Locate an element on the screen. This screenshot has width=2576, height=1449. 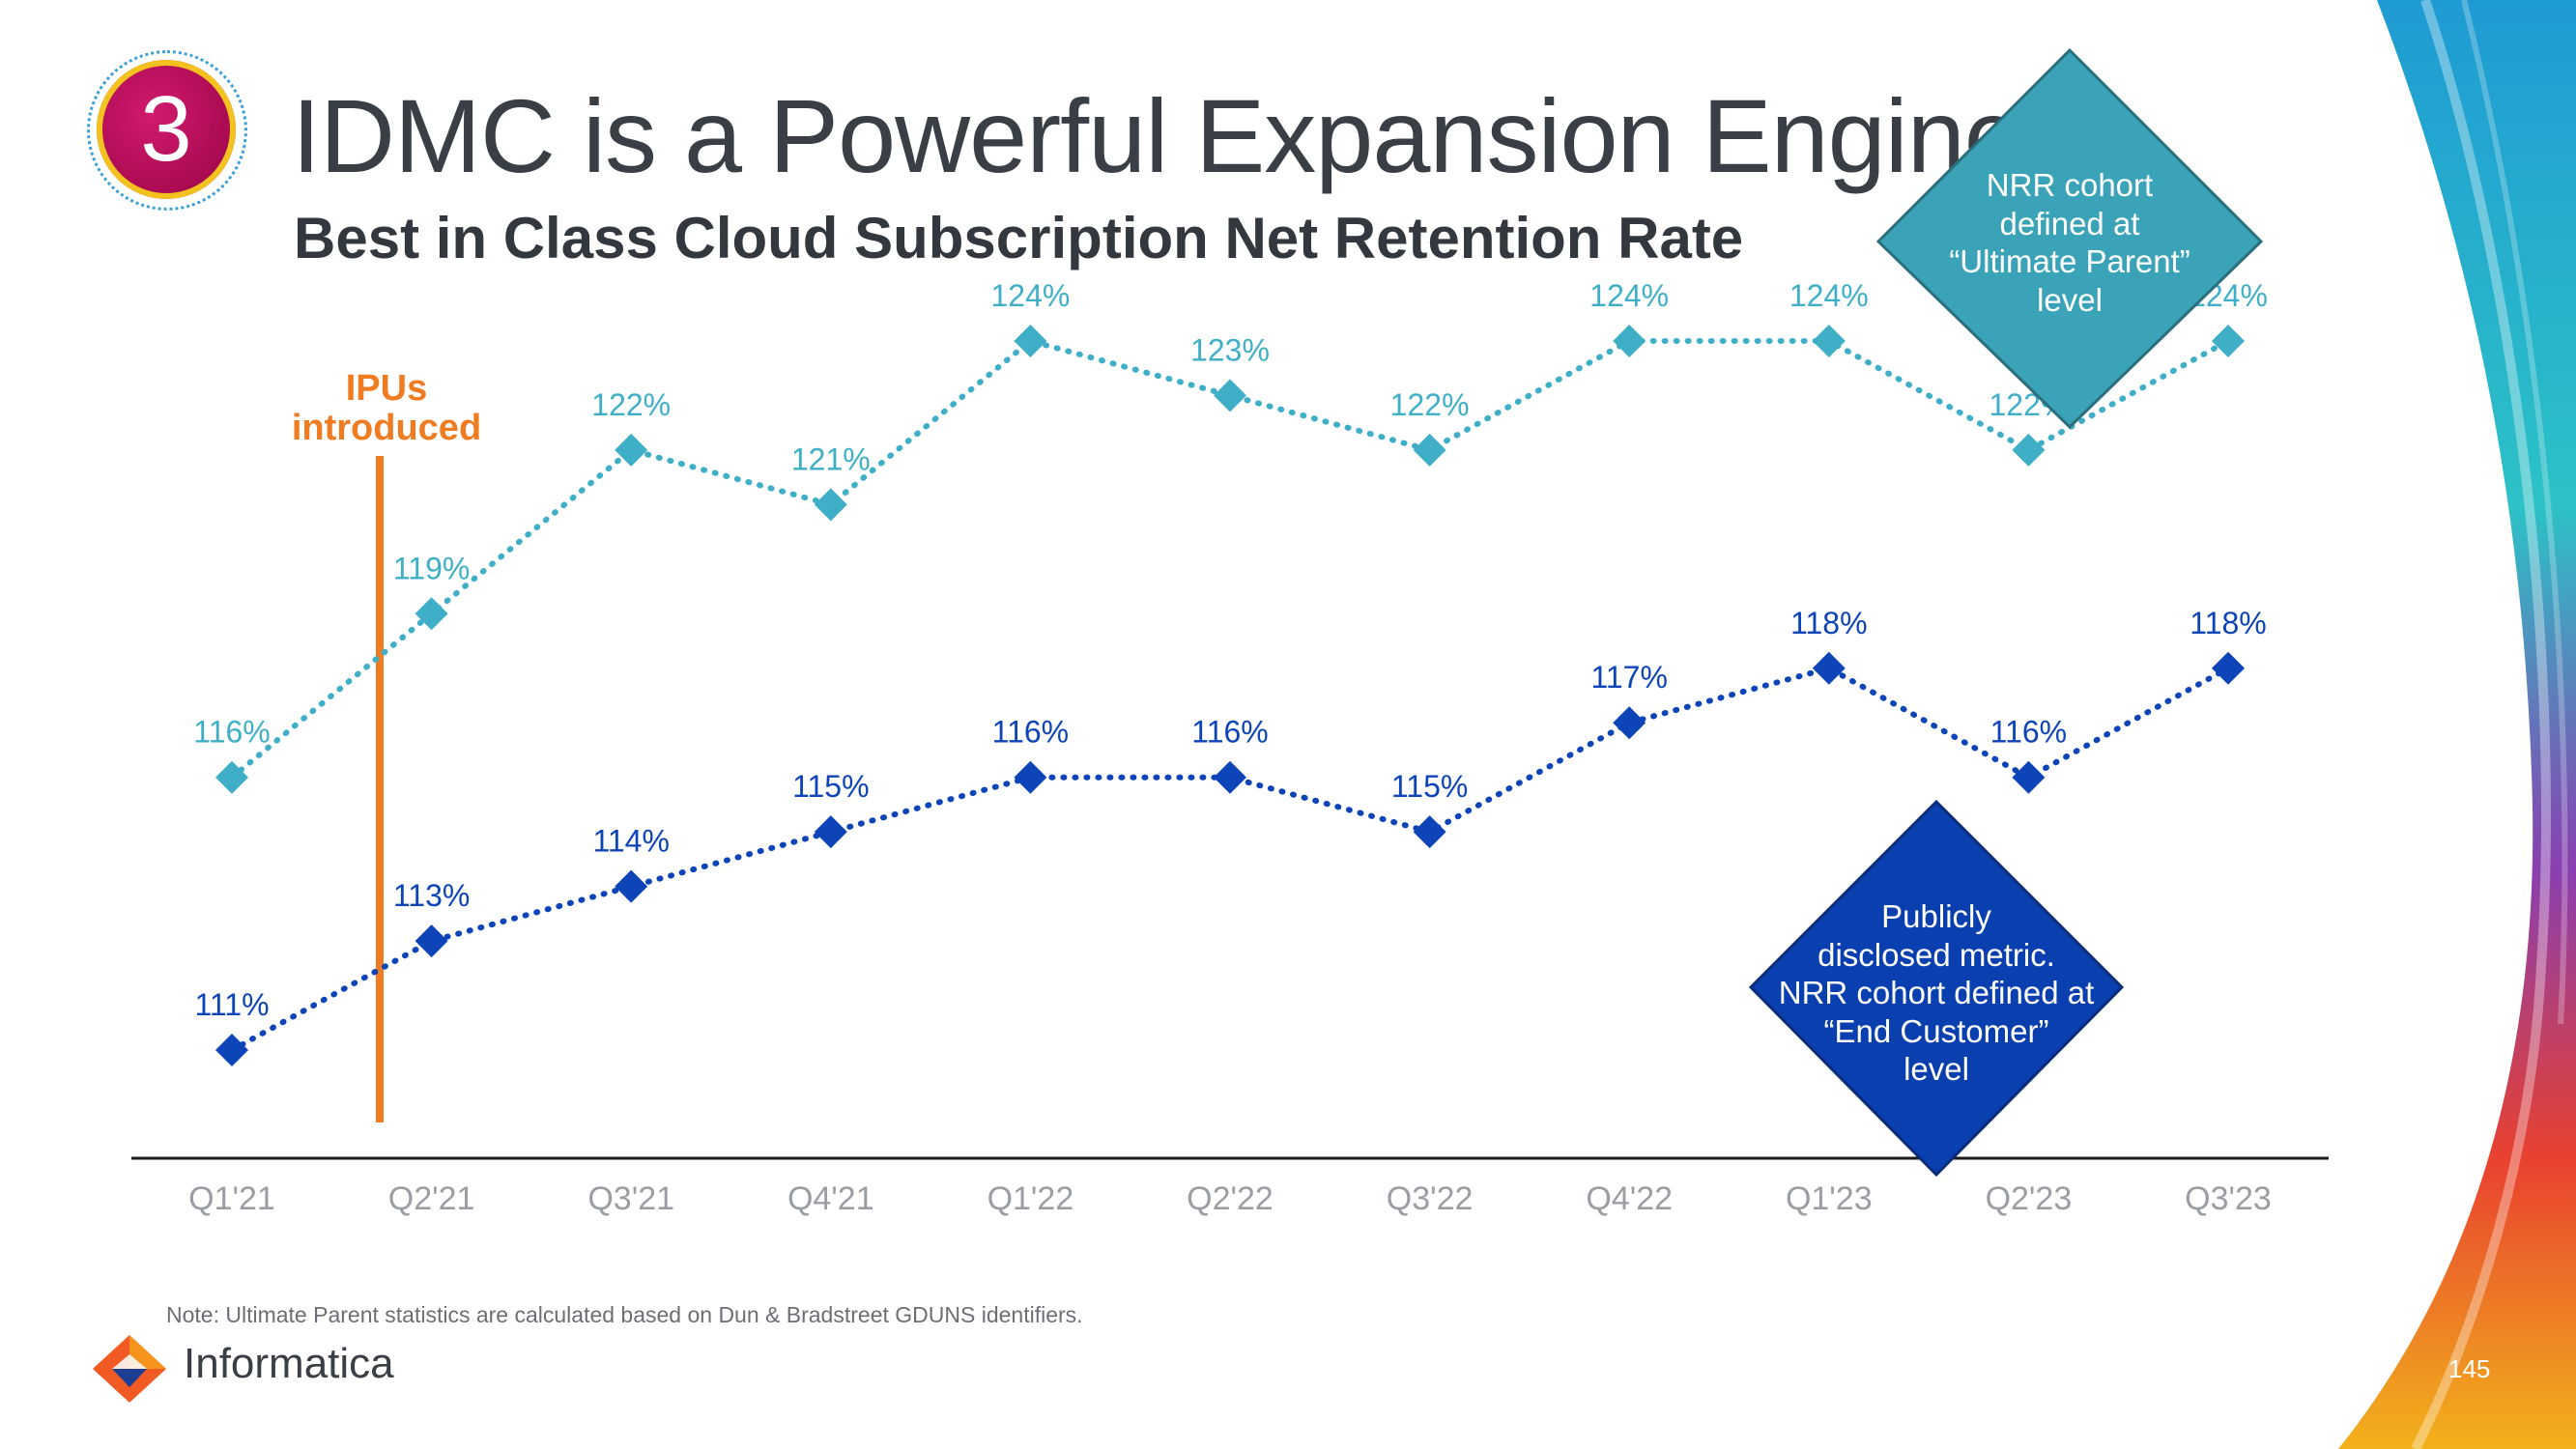
end-customer-data-label-7: 115% is located at coordinates (1430, 786).